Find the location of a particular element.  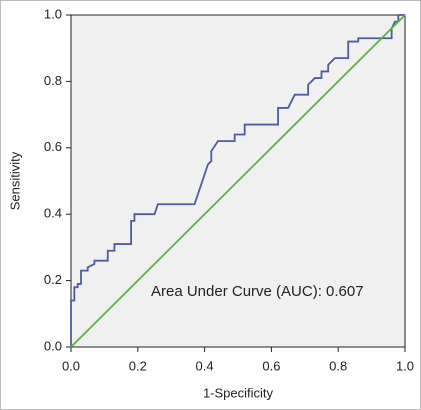

x-tick-label: 0.0 is located at coordinates (71, 365).